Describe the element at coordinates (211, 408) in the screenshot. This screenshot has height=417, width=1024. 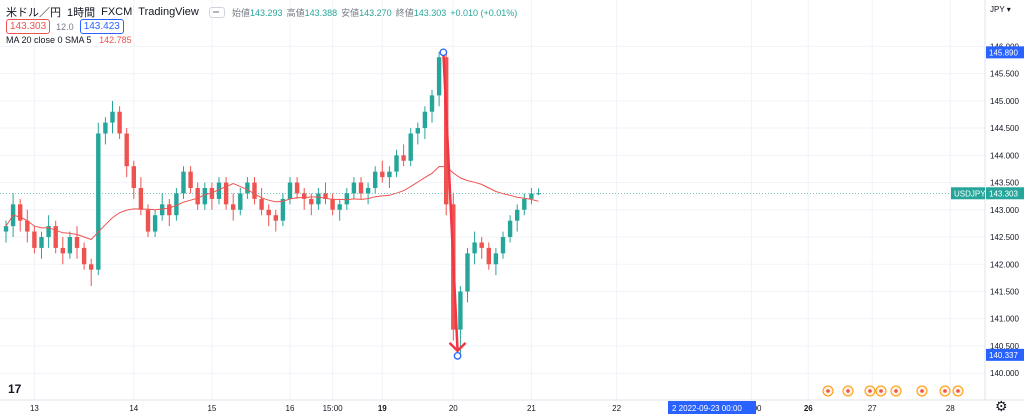
I see `x-tick-label: 15` at that location.